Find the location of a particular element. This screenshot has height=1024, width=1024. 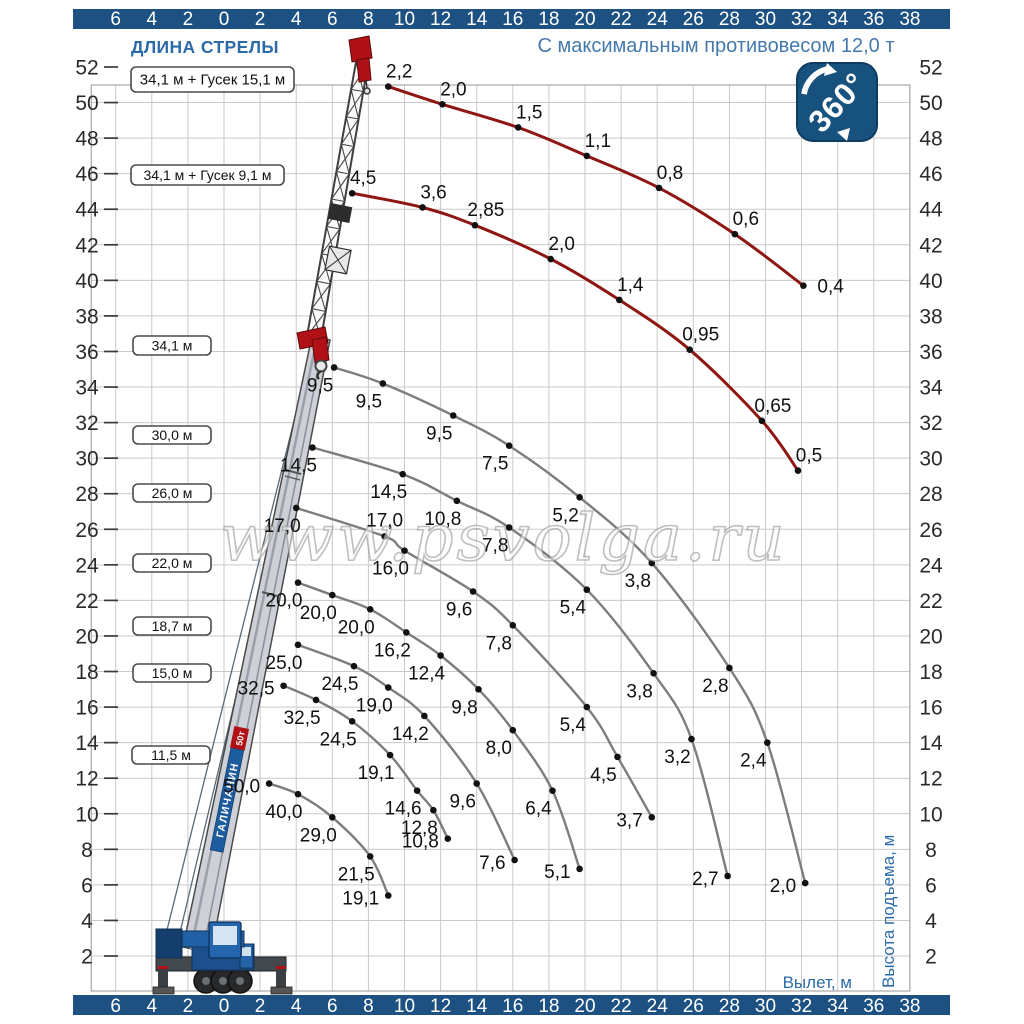

capacity-label: 10,8 is located at coordinates (442, 519).